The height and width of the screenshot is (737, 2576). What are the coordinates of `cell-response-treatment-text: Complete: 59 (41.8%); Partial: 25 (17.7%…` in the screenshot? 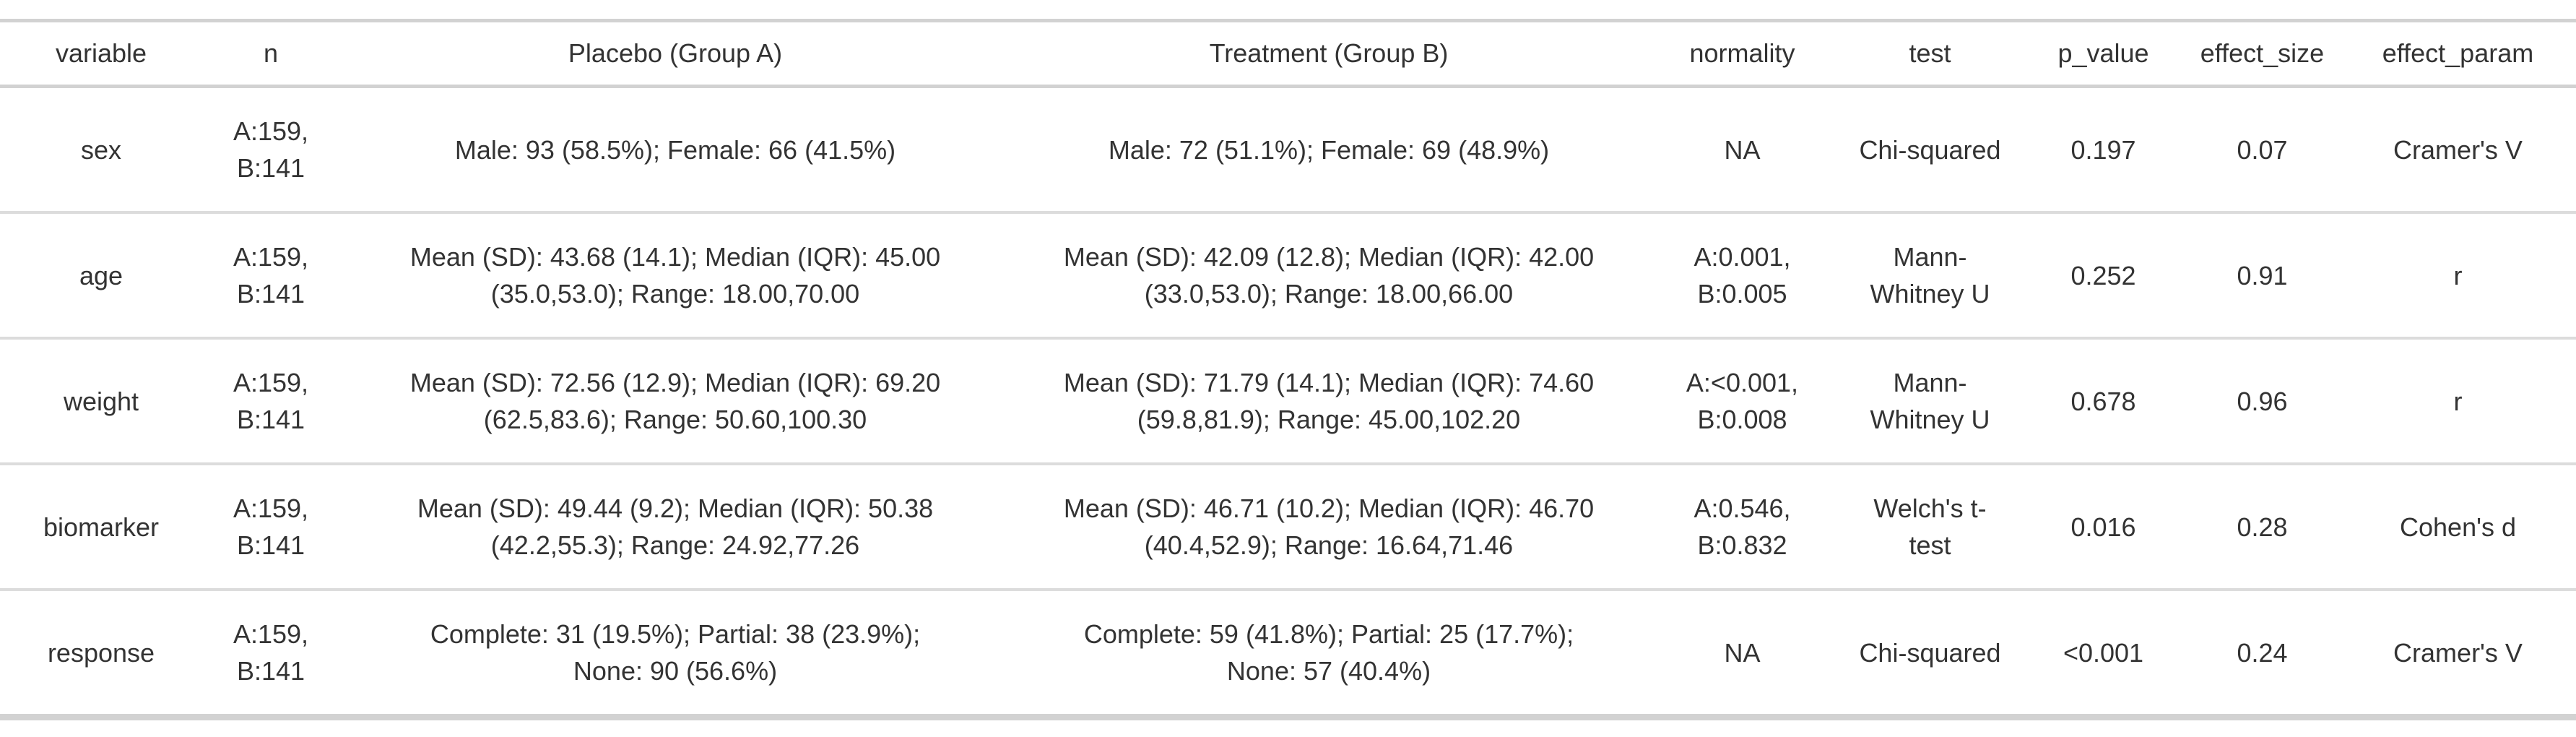 It's located at (1328, 652).